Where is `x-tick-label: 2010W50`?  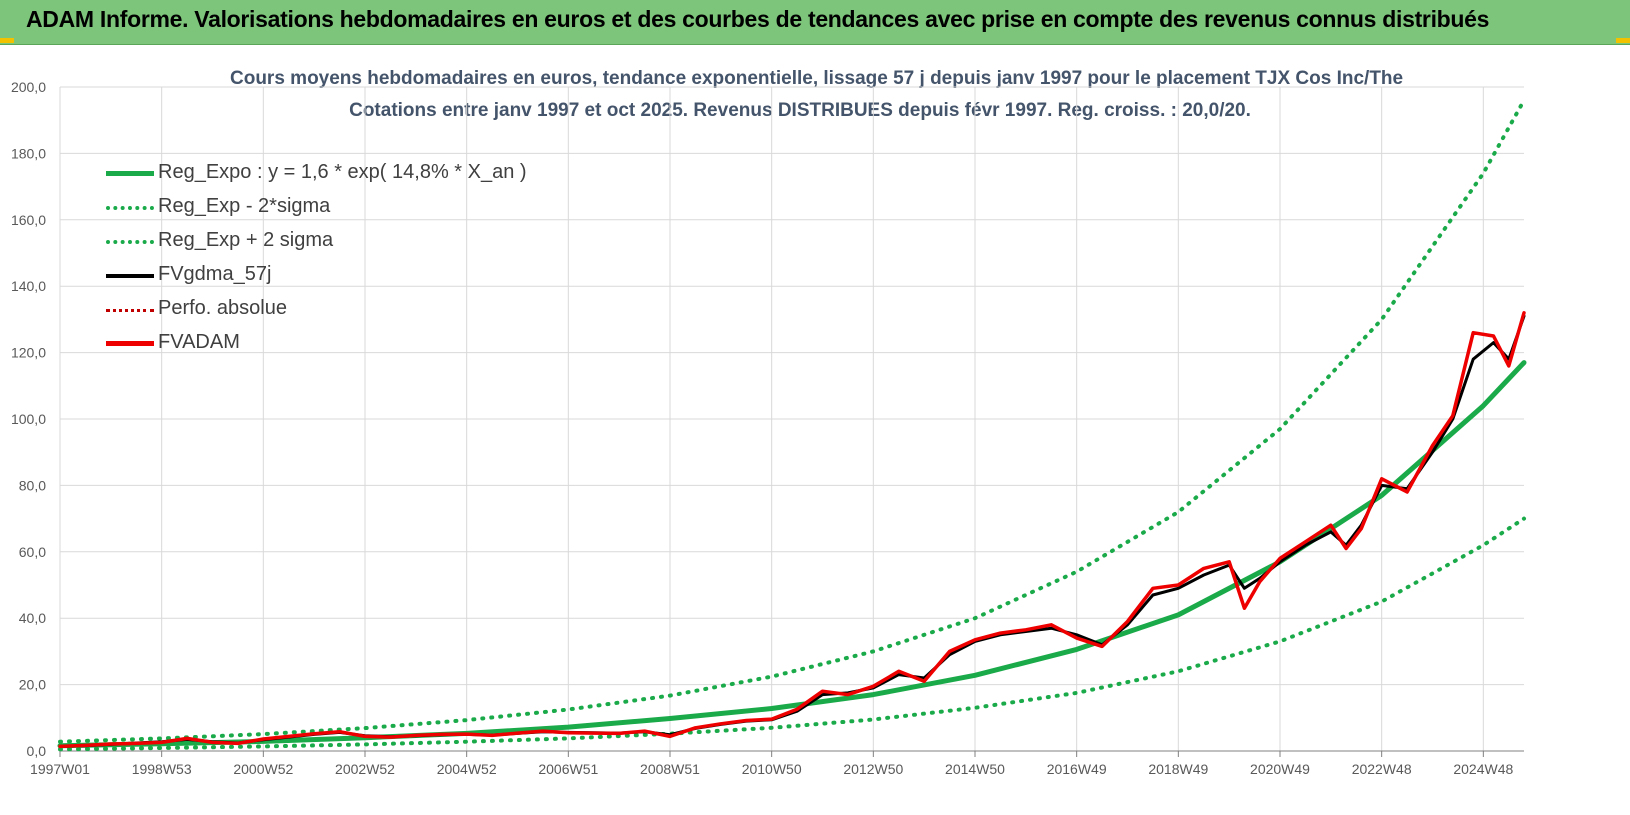 x-tick-label: 2010W50 is located at coordinates (772, 769).